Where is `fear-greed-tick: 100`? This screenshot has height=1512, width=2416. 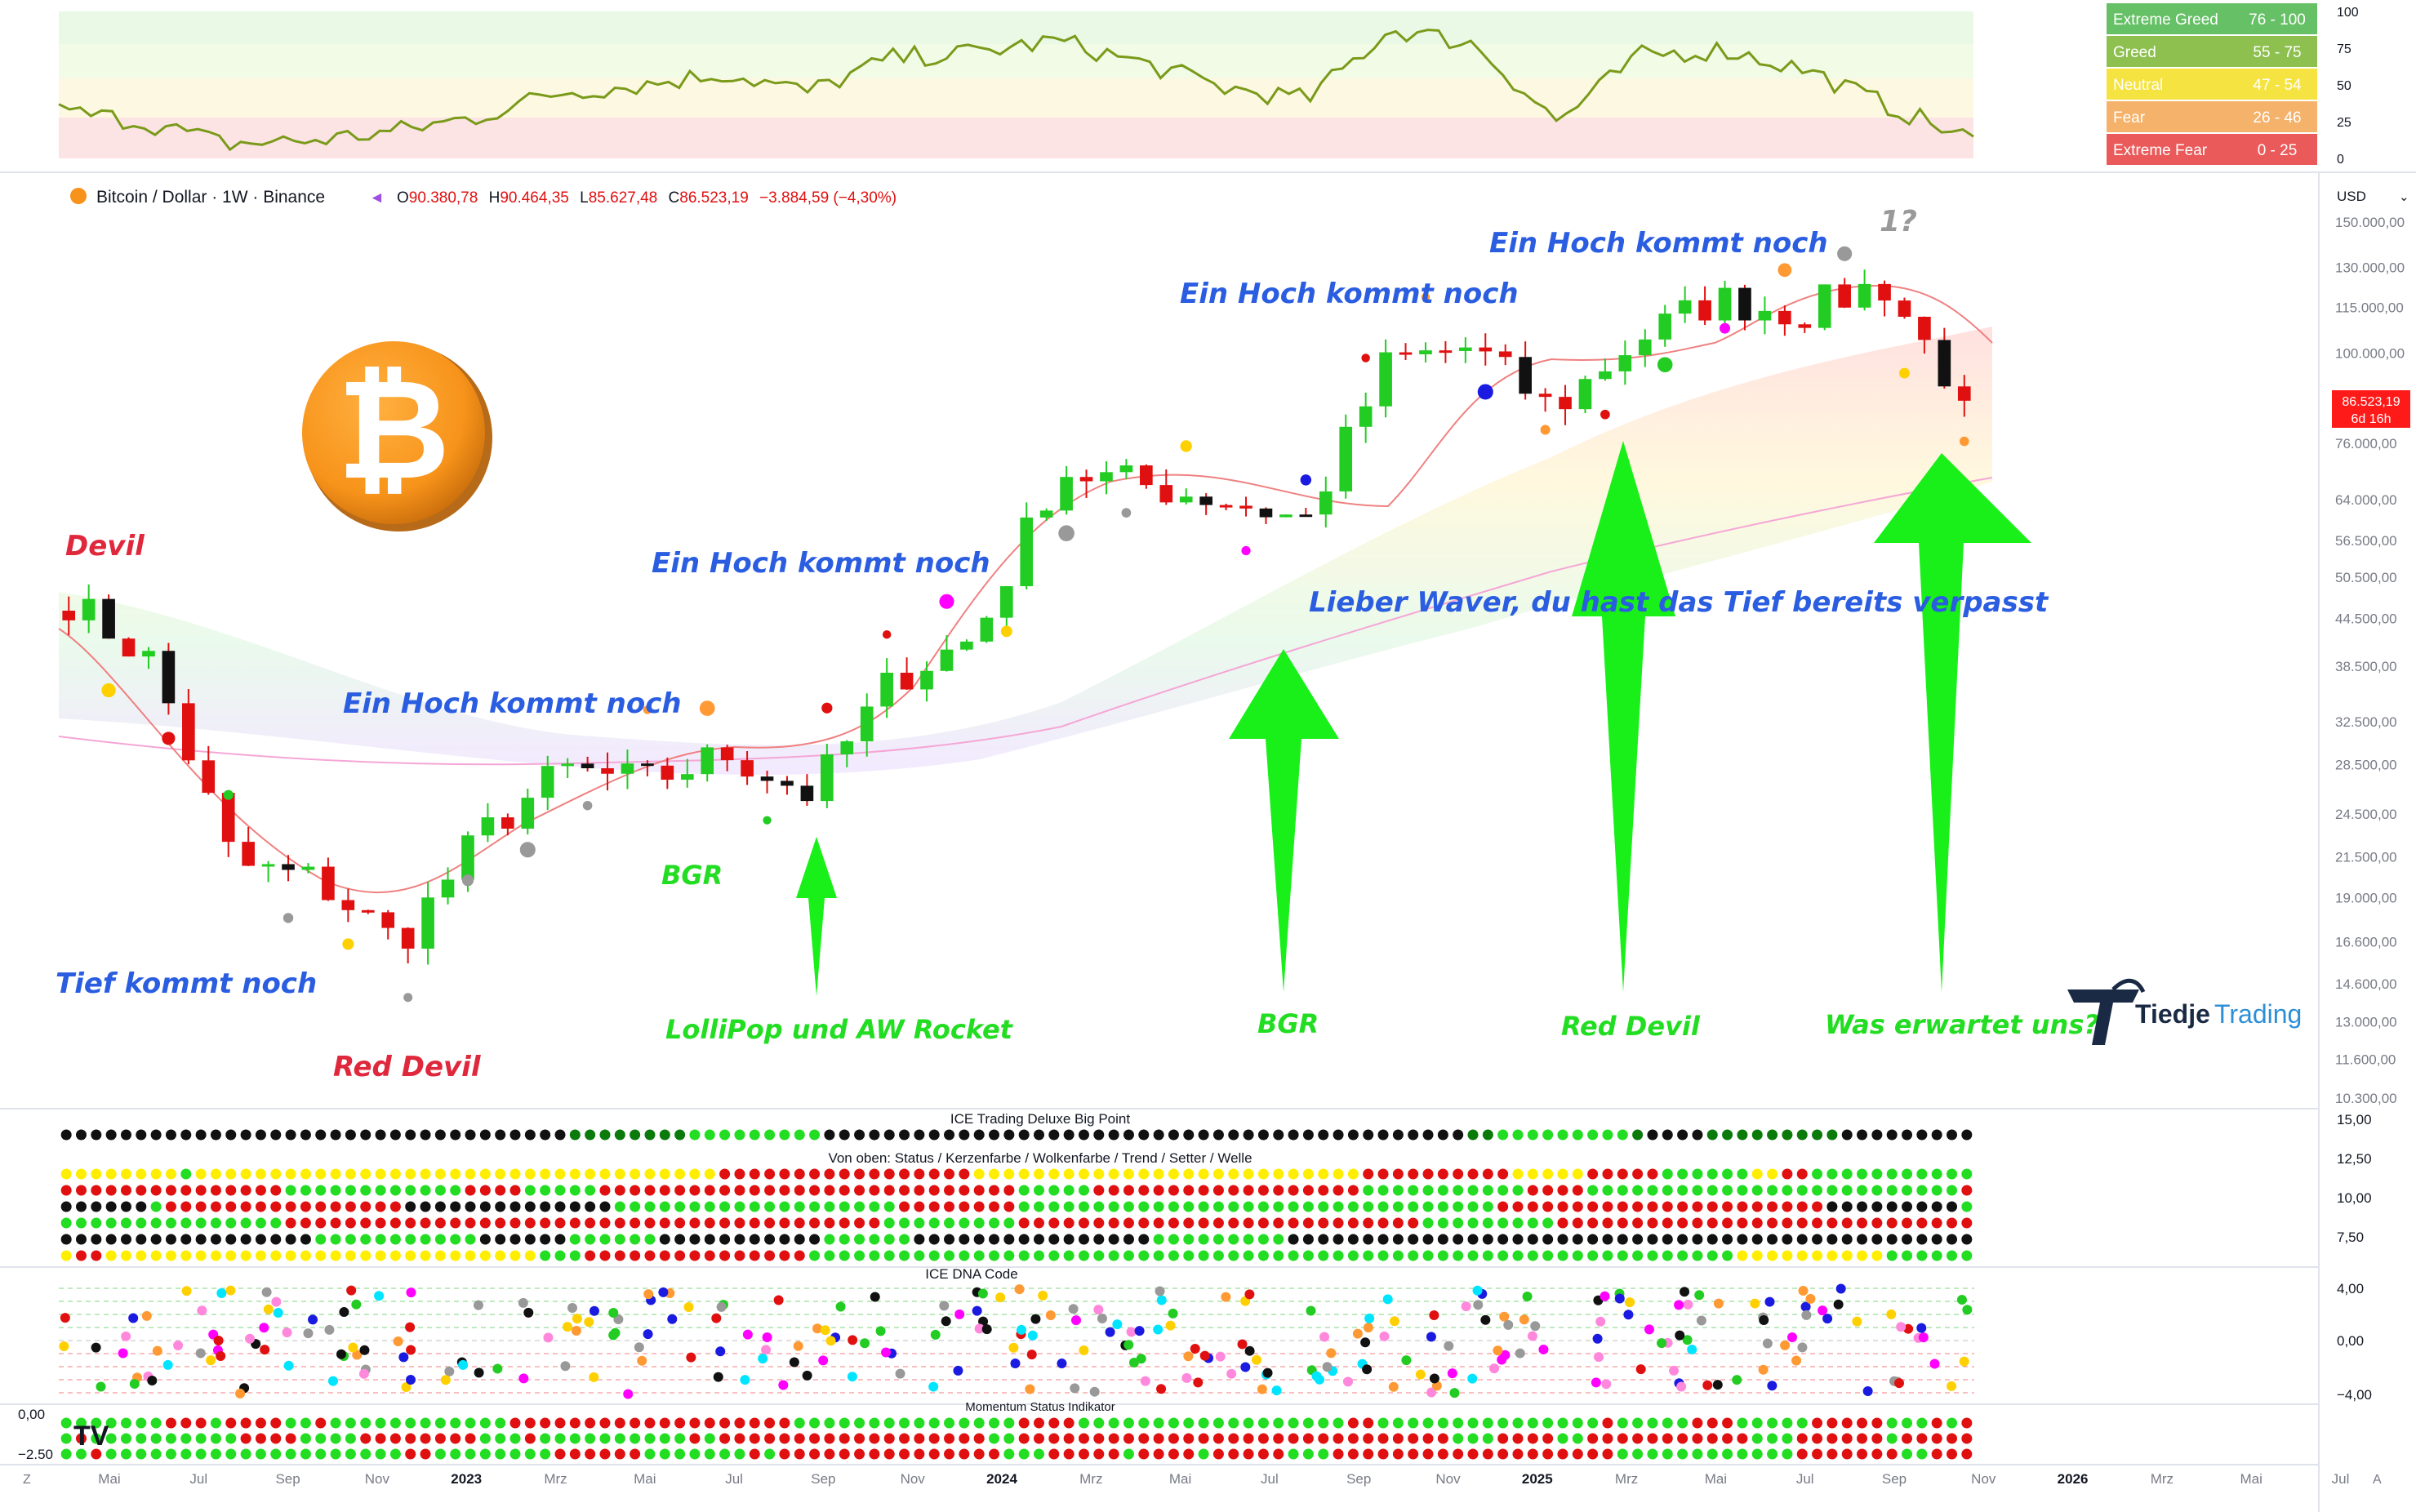
fear-greed-tick: 100 is located at coordinates (2348, 13).